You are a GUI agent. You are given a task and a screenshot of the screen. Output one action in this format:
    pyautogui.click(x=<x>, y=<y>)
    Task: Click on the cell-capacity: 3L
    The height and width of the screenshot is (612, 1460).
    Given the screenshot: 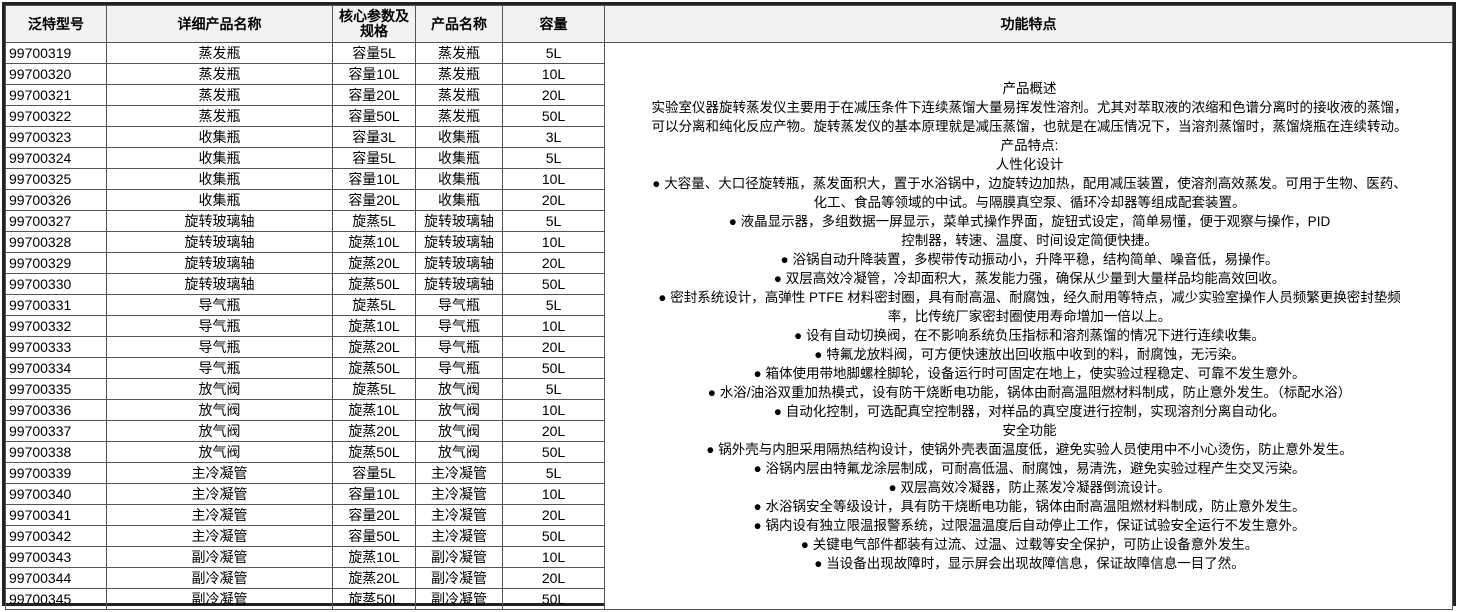 What is the action you would take?
    pyautogui.click(x=553, y=137)
    